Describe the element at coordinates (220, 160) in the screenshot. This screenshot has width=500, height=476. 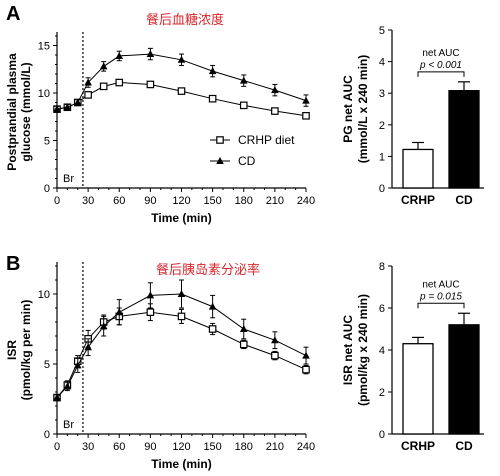
I see `legend-marker-triangle` at that location.